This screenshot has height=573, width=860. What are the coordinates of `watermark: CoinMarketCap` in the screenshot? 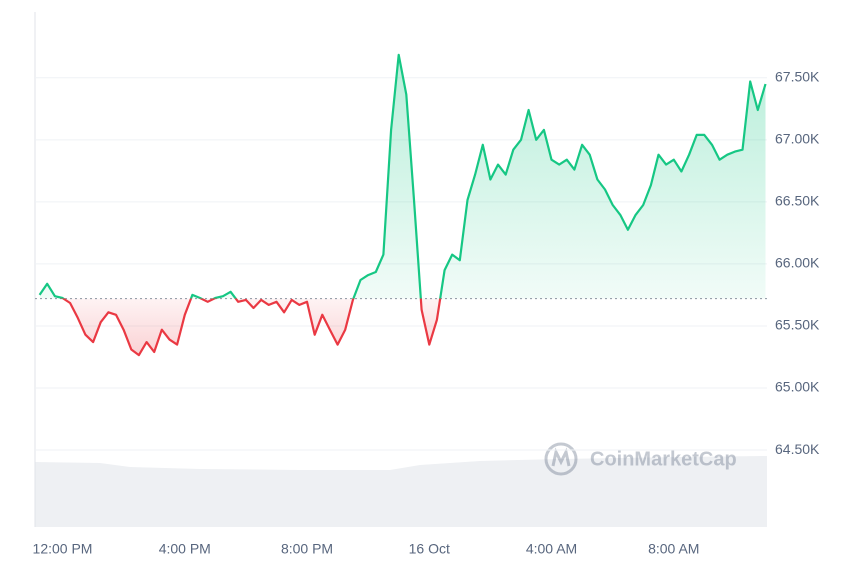 It's located at (640, 459).